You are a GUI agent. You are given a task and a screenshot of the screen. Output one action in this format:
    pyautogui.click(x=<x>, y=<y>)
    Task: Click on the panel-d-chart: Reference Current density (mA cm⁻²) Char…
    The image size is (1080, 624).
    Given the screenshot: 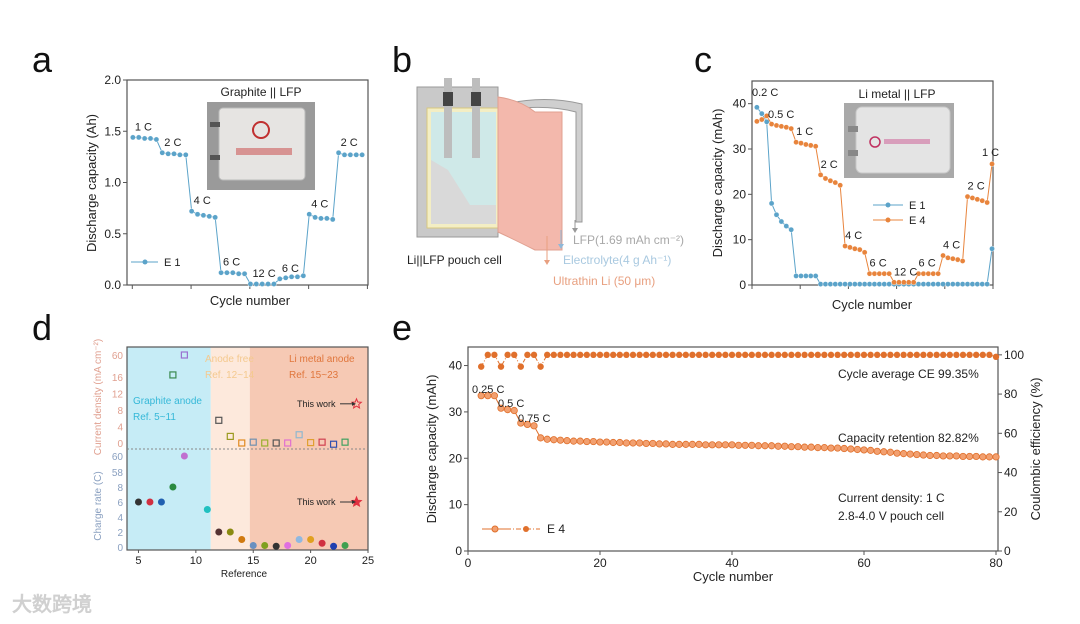 What is the action you would take?
    pyautogui.click(x=233, y=459)
    